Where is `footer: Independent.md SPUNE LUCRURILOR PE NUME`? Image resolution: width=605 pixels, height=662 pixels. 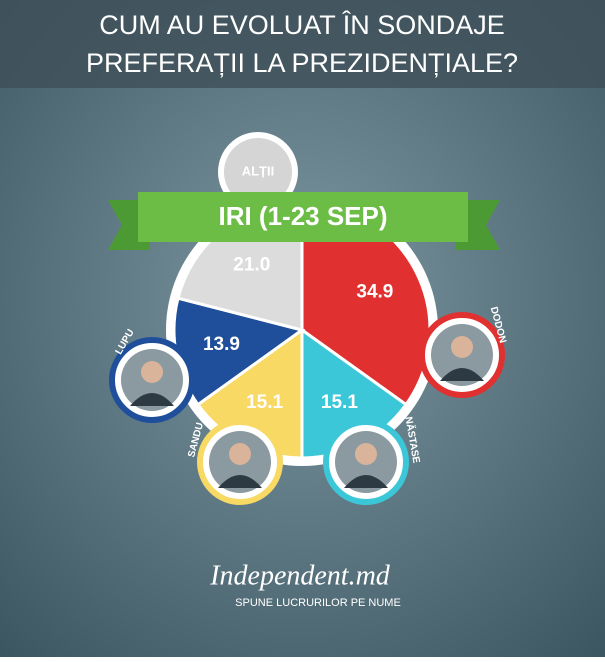
footer: Independent.md SPUNE LUCRURILOR PE NUME is located at coordinates (305, 584).